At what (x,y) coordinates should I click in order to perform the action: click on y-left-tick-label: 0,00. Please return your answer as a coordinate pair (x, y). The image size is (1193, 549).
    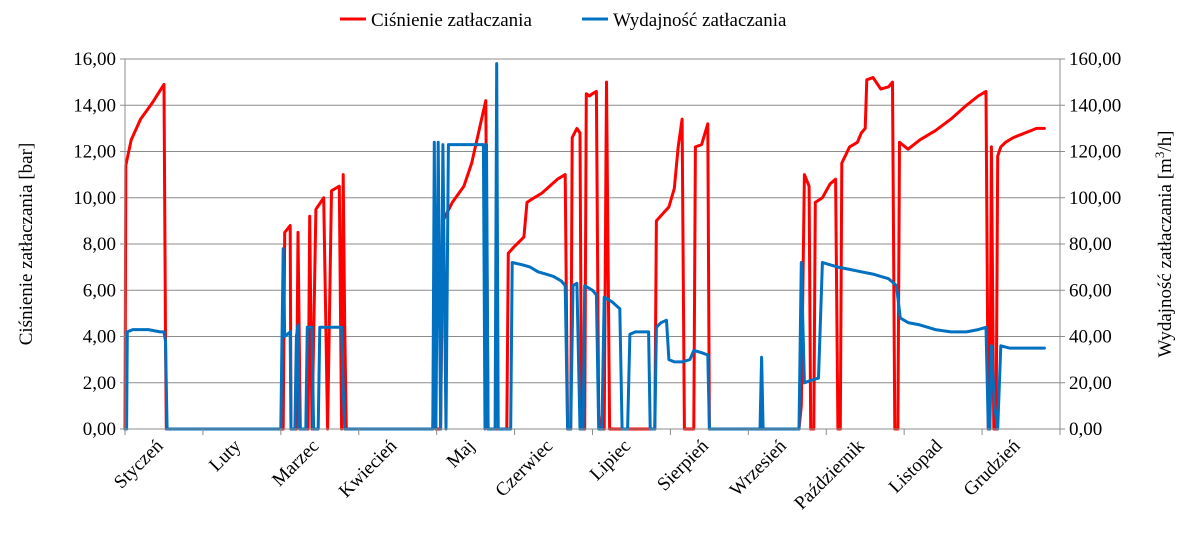
    Looking at the image, I should click on (99, 429).